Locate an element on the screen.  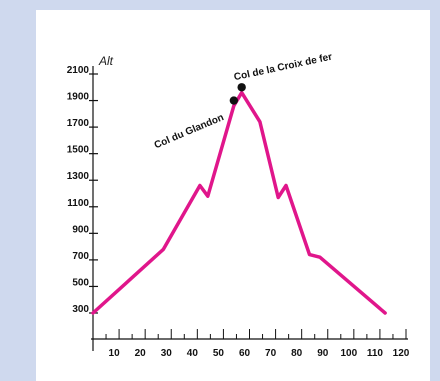
summit-label: Col de la Croix de fer is located at coordinates (283, 68).